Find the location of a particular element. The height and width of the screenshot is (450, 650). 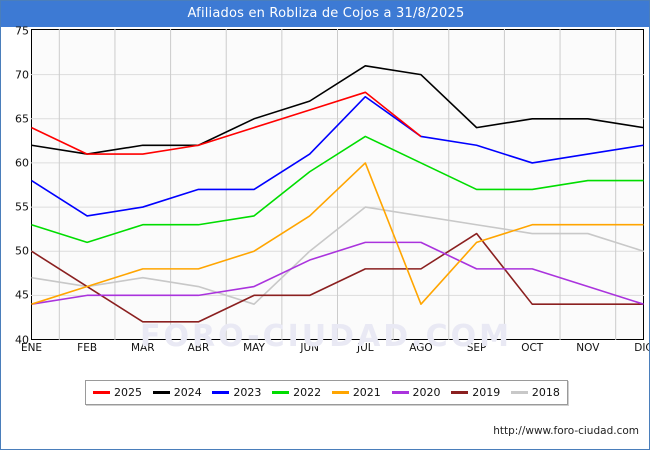

y-axis-tick-label: 50 is located at coordinates (22, 251).